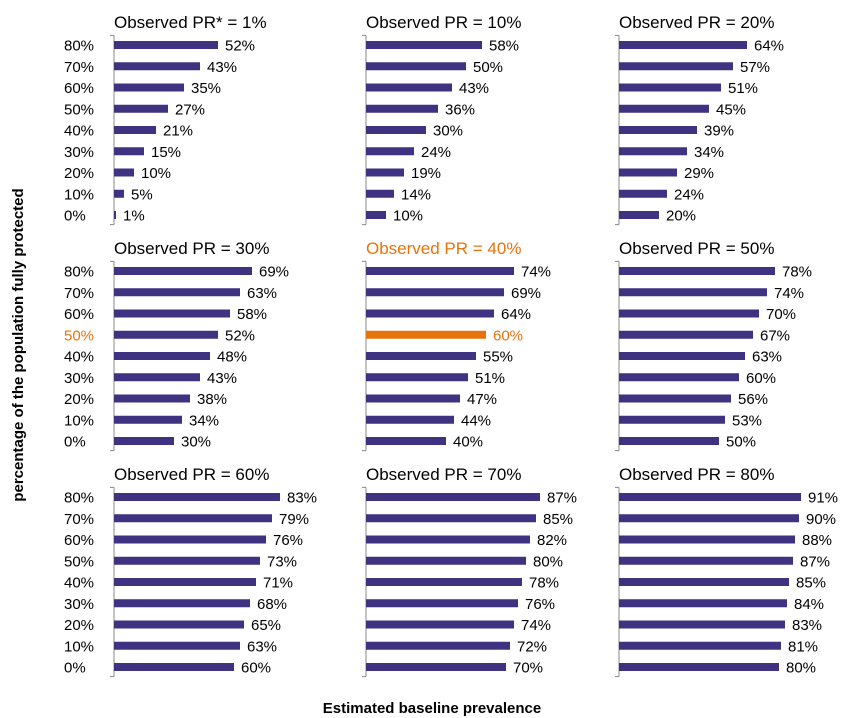 The width and height of the screenshot is (863, 718). Describe the element at coordinates (719, 131) in the screenshot. I see `data-label: 39%` at that location.